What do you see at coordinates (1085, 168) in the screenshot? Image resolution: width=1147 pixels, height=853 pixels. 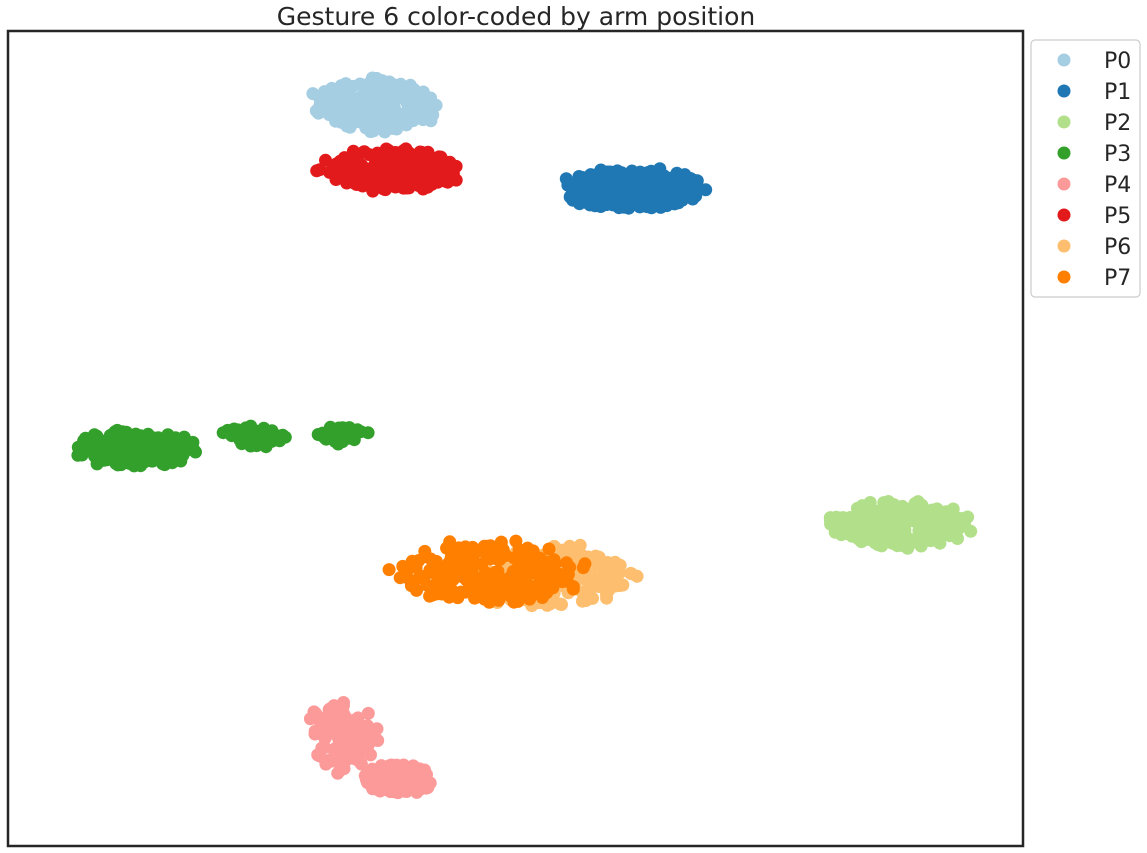 I see `legend: P0 P1 P2 P3 P4 P5 P6 P7` at bounding box center [1085, 168].